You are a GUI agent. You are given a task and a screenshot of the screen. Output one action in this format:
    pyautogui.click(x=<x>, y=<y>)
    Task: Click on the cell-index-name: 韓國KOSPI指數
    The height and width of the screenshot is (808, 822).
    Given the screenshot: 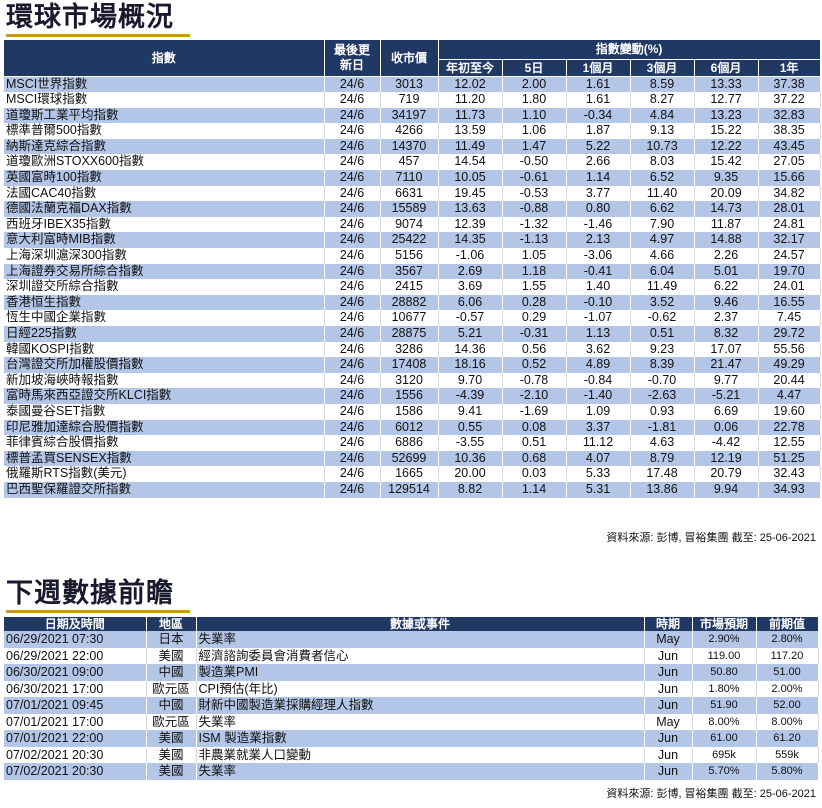 What is the action you would take?
    pyautogui.click(x=164, y=349)
    